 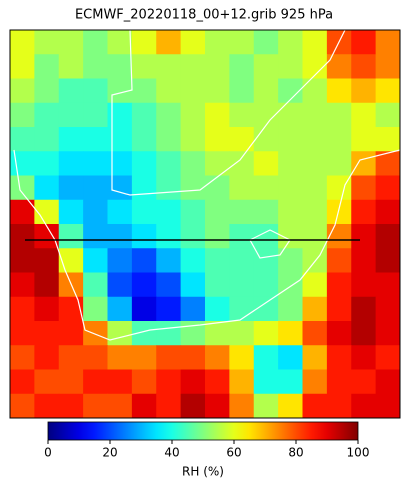 I want to click on colorbar-tick-label: 40, so click(x=171, y=453).